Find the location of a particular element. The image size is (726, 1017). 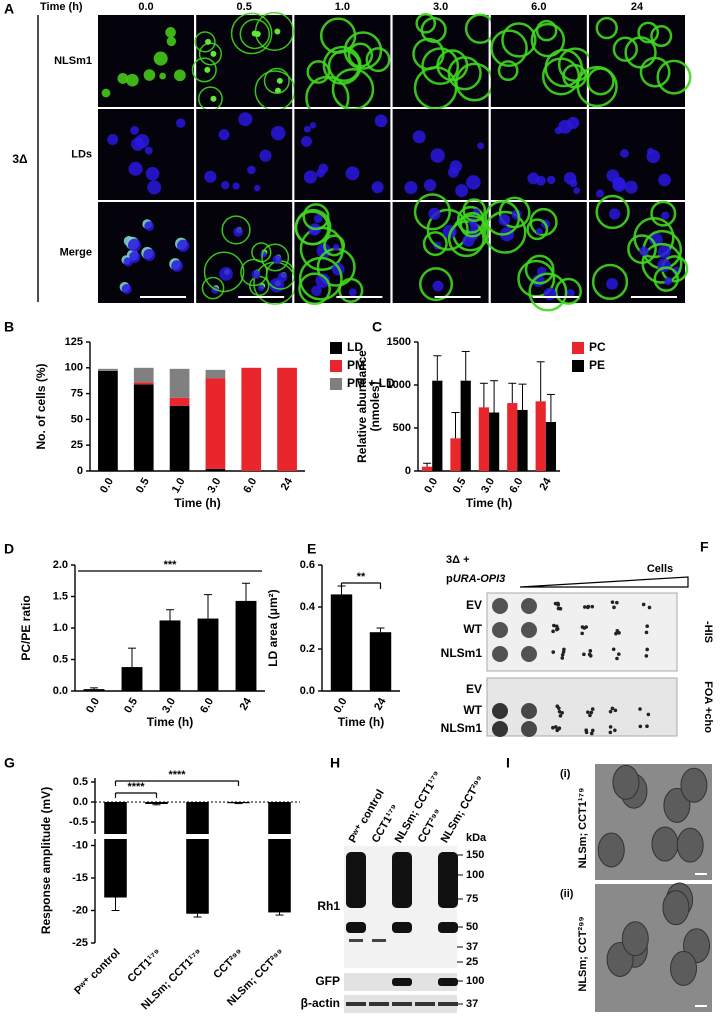

panel-label: C is located at coordinates (377, 327).